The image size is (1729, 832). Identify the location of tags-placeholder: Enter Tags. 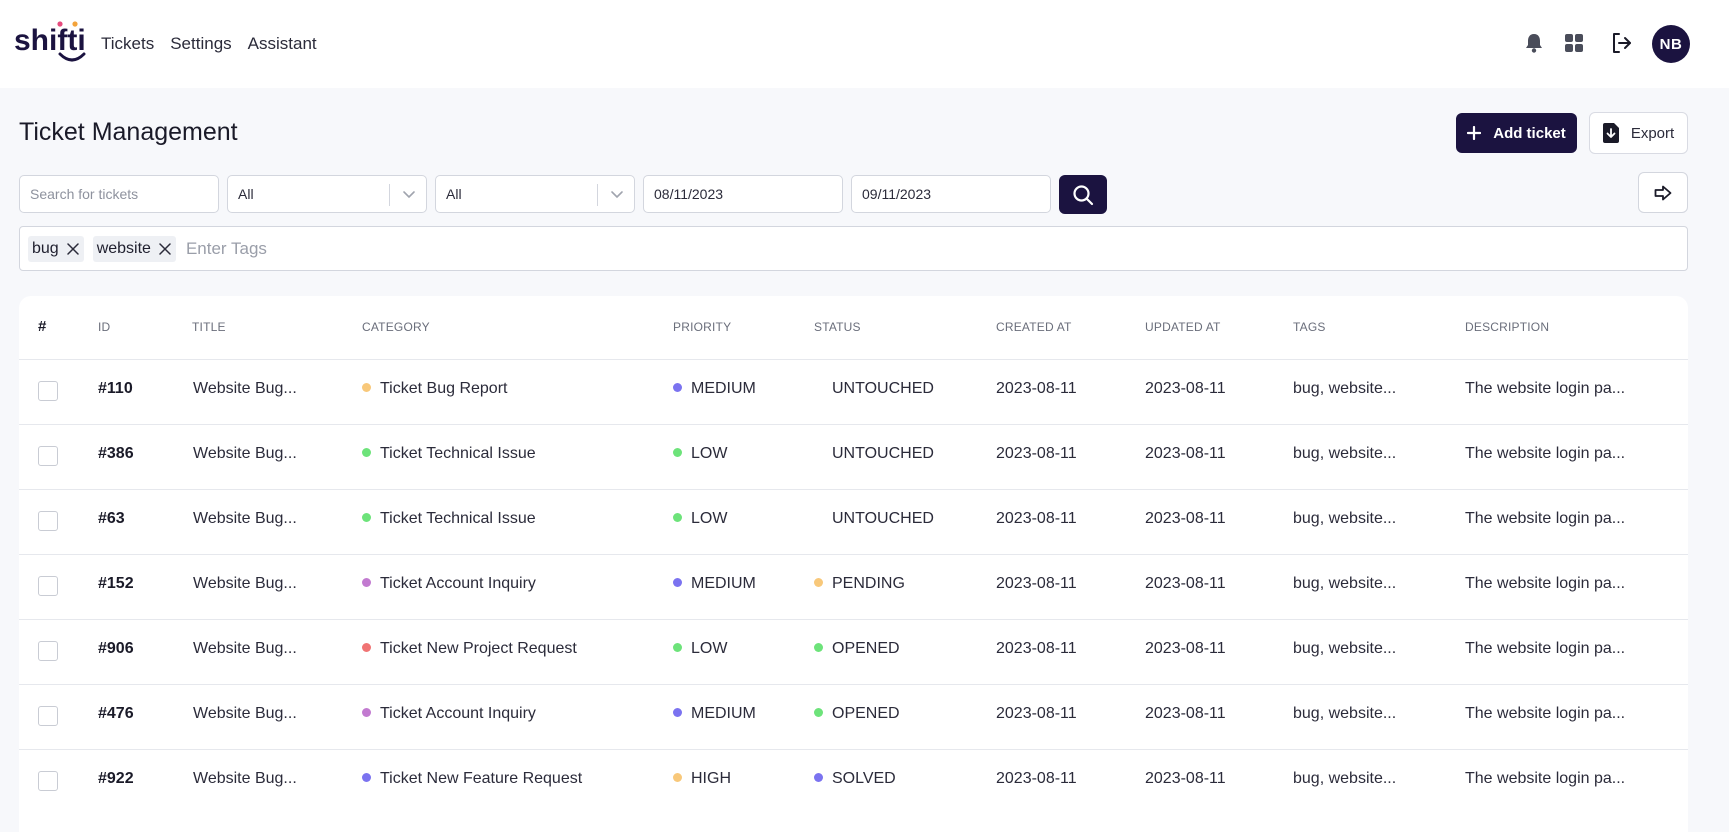
(226, 248).